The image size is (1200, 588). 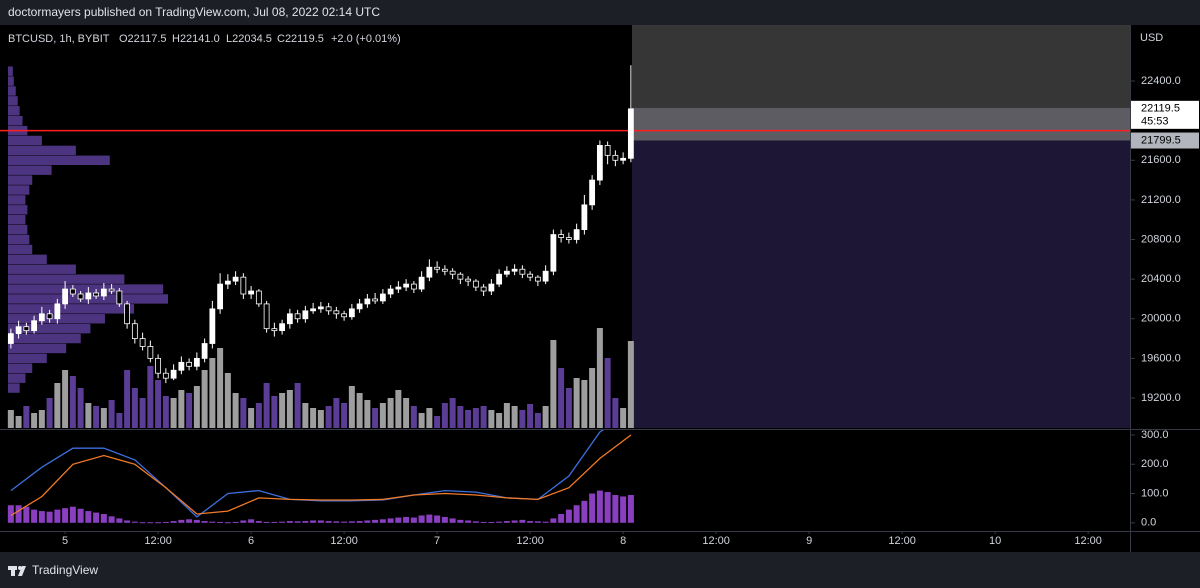 What do you see at coordinates (995, 541) in the screenshot?
I see `x-tick-label: 10` at bounding box center [995, 541].